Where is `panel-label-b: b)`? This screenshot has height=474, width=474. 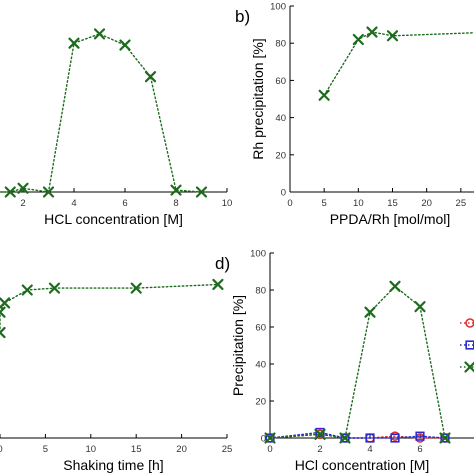 panel-label-b: b) is located at coordinates (242, 16).